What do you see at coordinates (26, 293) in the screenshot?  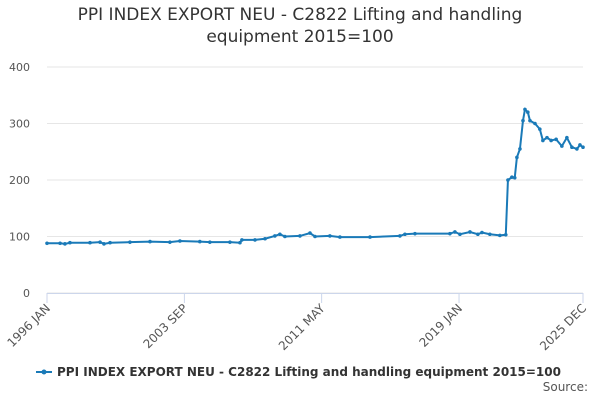 I see `y-tick-label: 0` at bounding box center [26, 293].